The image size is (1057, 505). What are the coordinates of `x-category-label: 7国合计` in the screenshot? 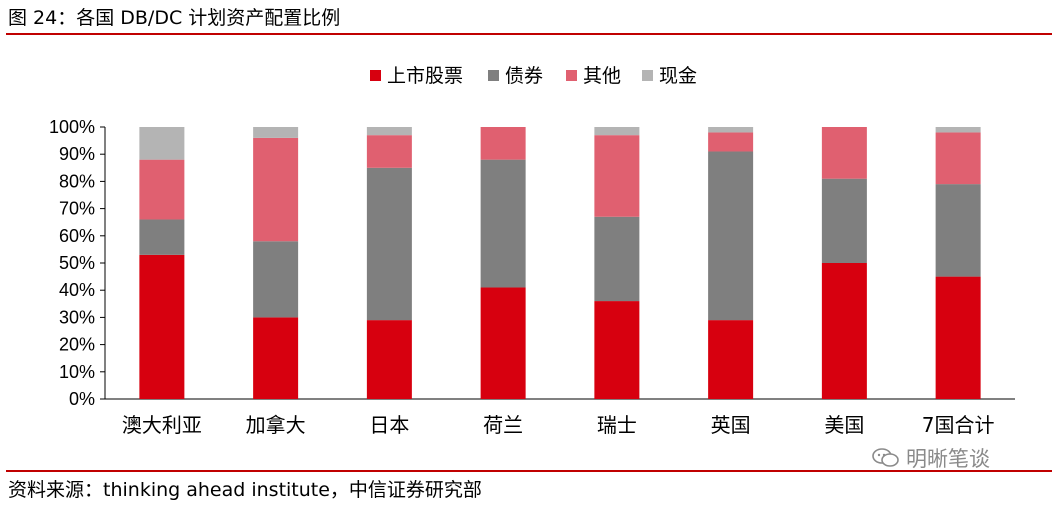 It's located at (958, 425).